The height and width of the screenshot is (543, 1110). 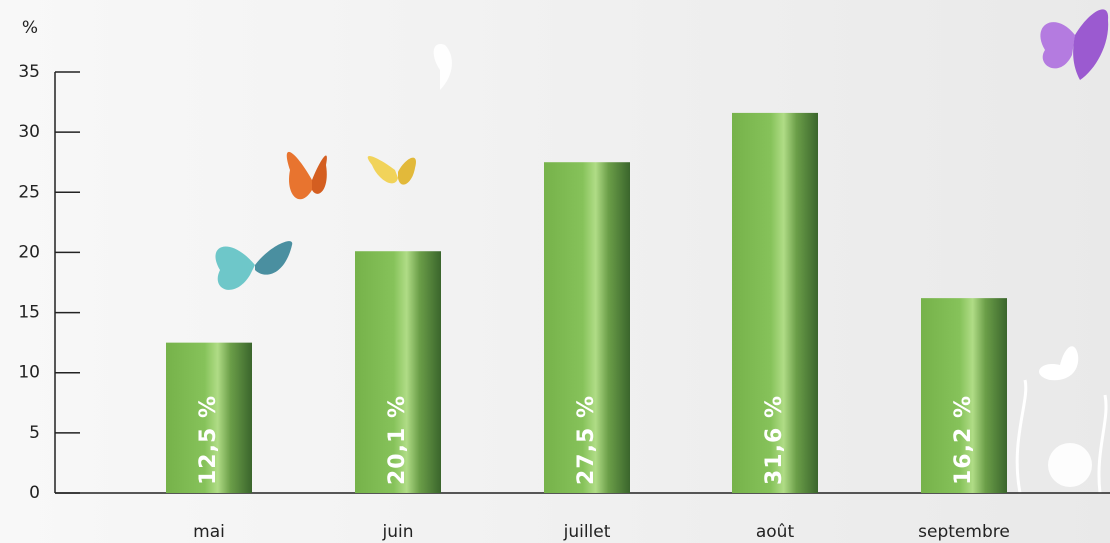 What do you see at coordinates (775, 532) in the screenshot?
I see `x-tick-label: août` at bounding box center [775, 532].